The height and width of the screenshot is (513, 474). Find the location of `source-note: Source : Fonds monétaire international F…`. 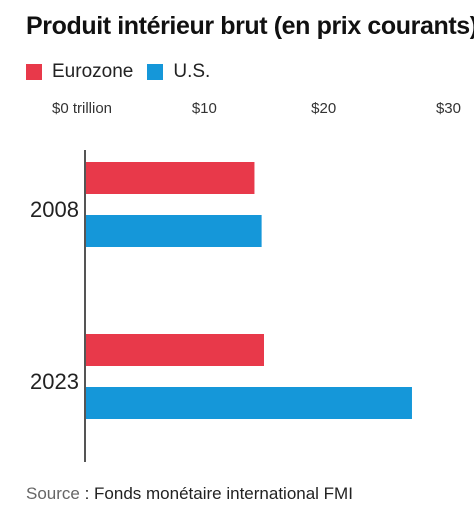

source-note: Source : Fonds monétaire international F… is located at coordinates (189, 494).